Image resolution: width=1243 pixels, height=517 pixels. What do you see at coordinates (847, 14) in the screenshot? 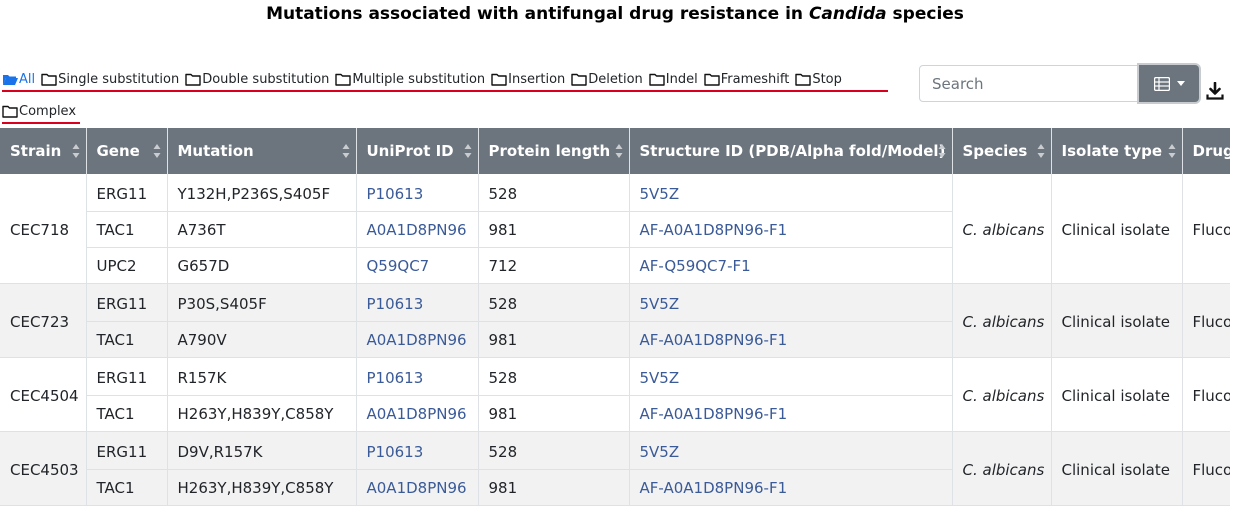
I see `title-genus: Candida` at bounding box center [847, 14].